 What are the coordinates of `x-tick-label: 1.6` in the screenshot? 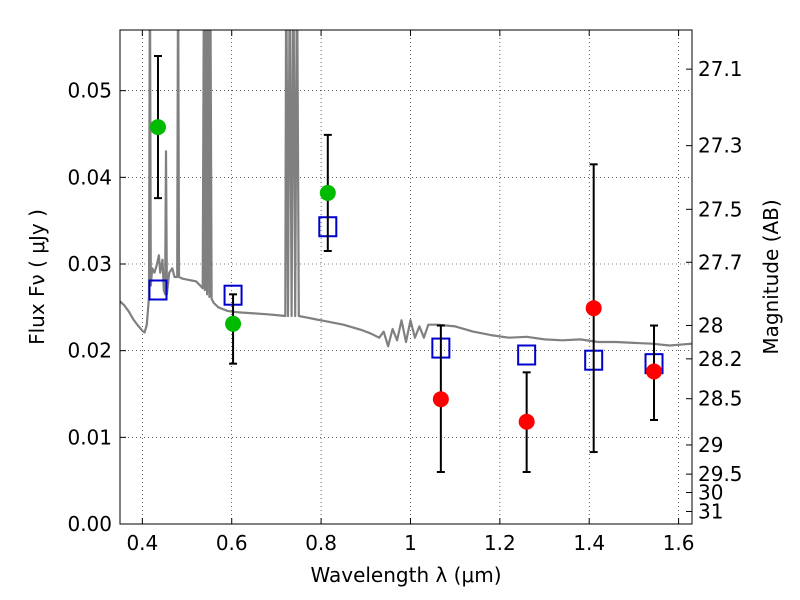 It's located at (679, 543).